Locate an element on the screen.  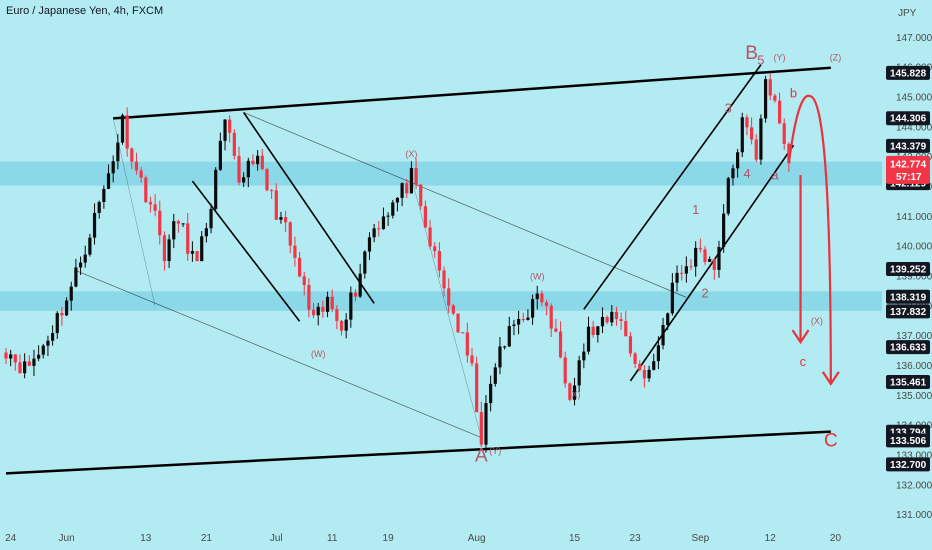
chart-title: Euro / Japanese Yen, 4h, FXCM is located at coordinates (85, 11).